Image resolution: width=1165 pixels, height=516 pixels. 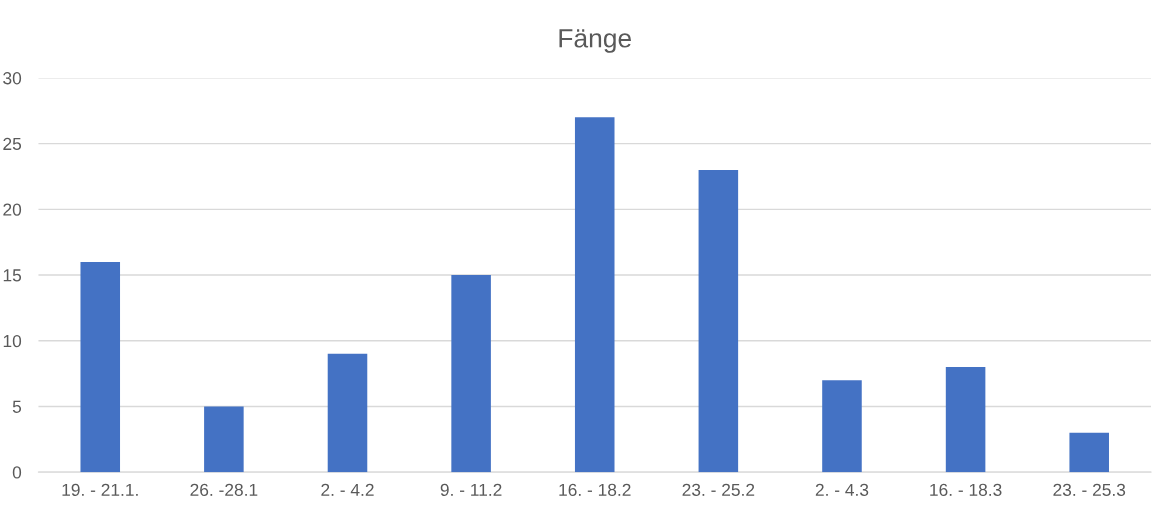 What do you see at coordinates (12, 78) in the screenshot?
I see `y-tick-label: 30` at bounding box center [12, 78].